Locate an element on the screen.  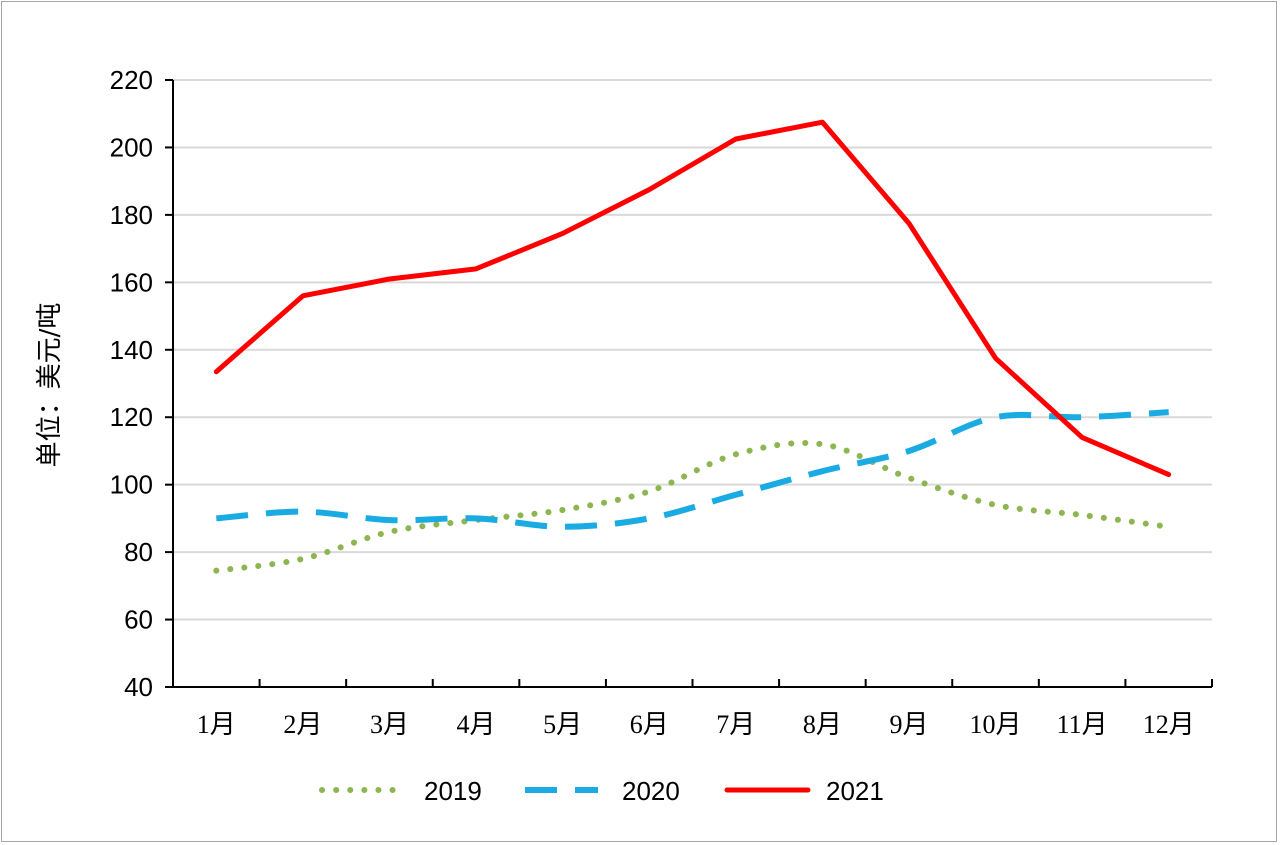
x-tick-label: 9月 is located at coordinates (908, 724).